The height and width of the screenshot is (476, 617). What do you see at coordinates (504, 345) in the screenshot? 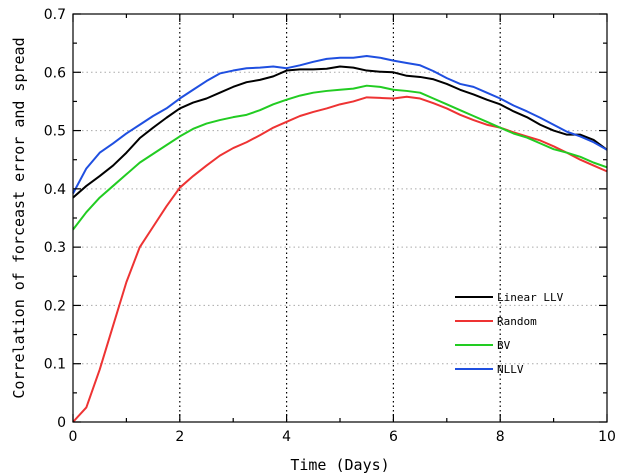
I see `legend-label: BV` at bounding box center [504, 345].